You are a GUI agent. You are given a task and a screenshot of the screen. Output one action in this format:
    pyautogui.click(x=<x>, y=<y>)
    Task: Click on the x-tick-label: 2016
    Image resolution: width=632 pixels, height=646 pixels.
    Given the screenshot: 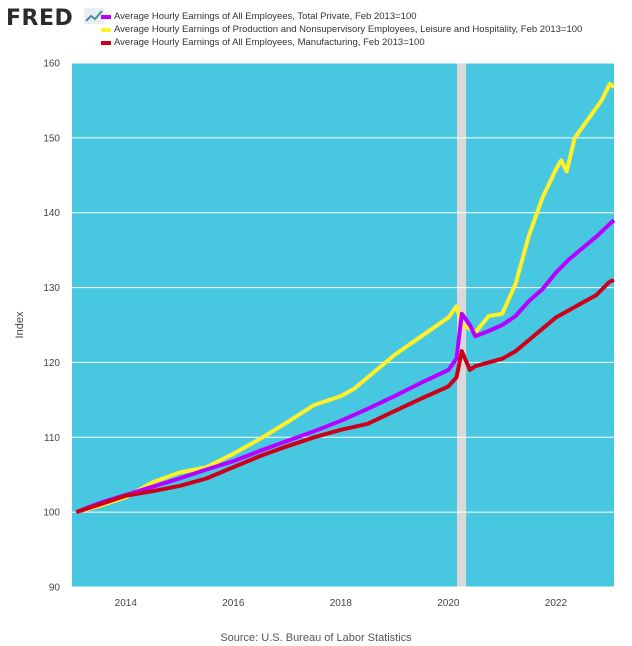 What is the action you would take?
    pyautogui.click(x=233, y=603)
    